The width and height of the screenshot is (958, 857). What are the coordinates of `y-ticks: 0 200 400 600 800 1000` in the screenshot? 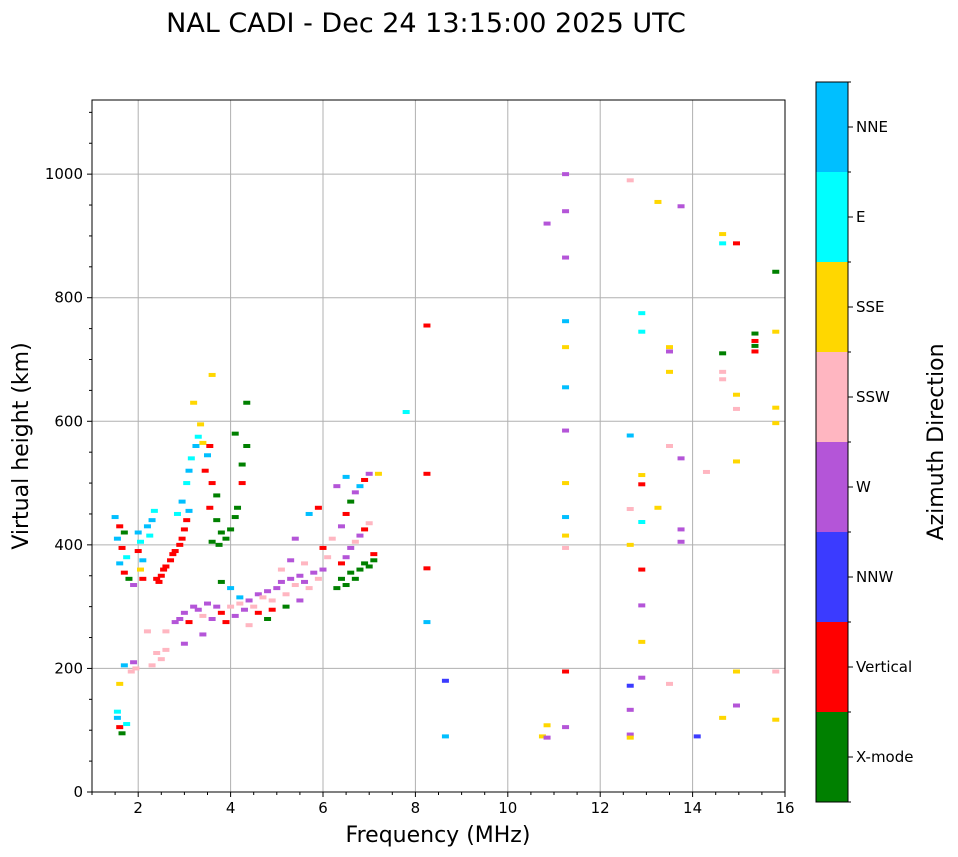 It's located at (68, 456).